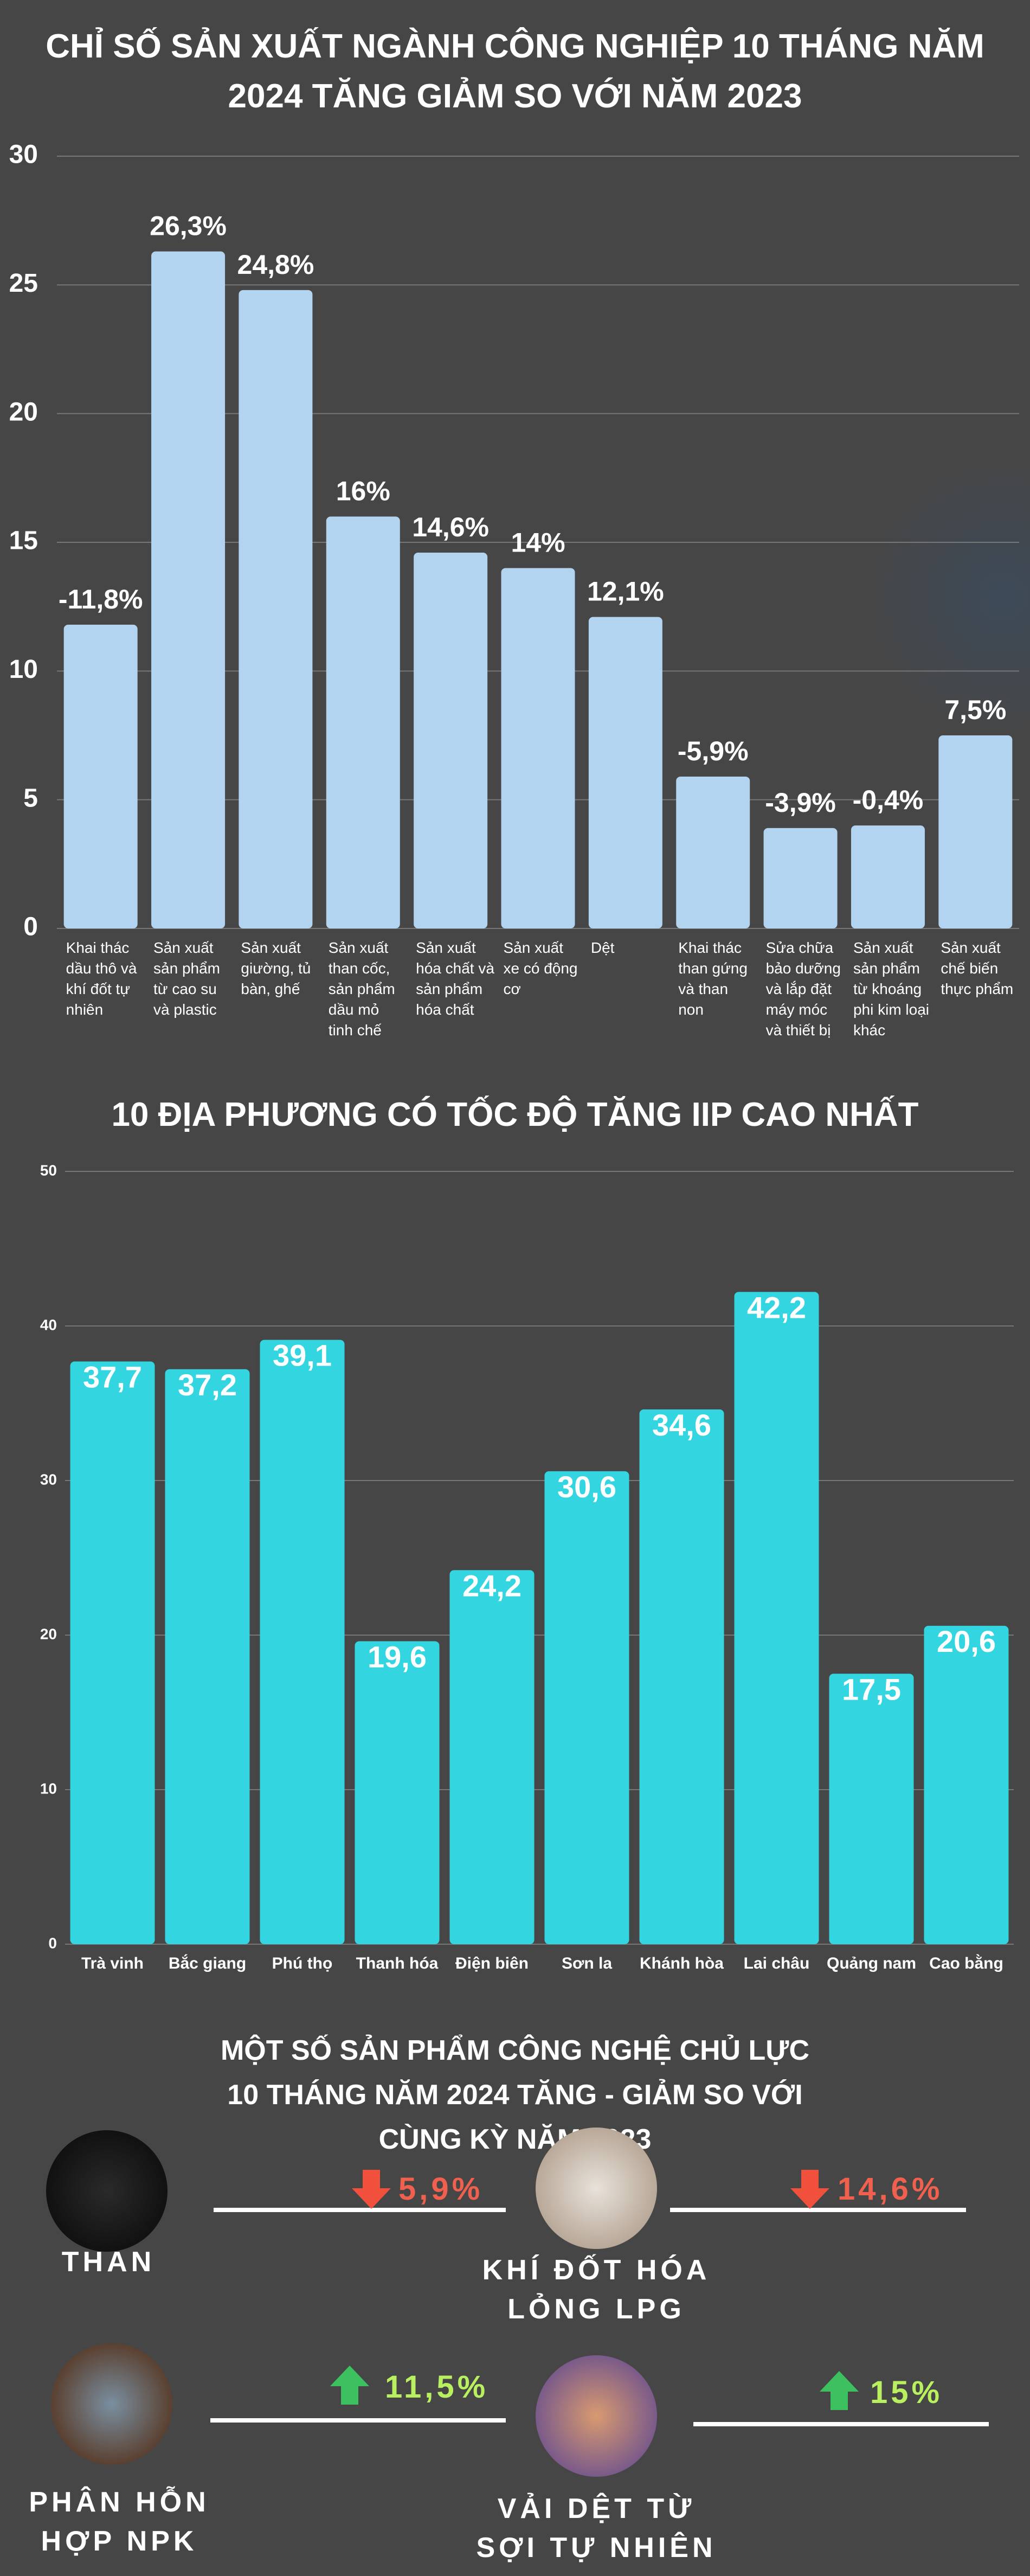 The height and width of the screenshot is (2576, 1030). Describe the element at coordinates (492, 1585) in the screenshot. I see `value-label: 24,2` at that location.